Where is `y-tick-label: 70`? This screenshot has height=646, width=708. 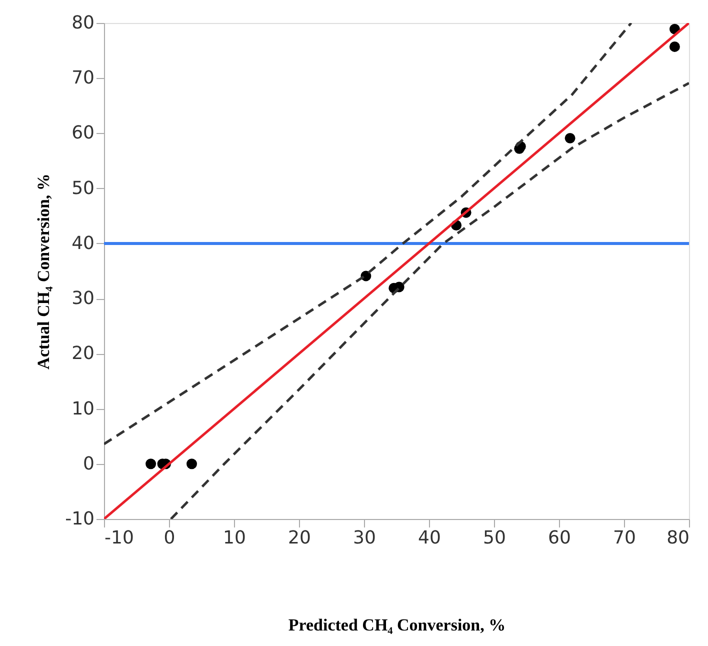 y-tick-label: 70 is located at coordinates (83, 78).